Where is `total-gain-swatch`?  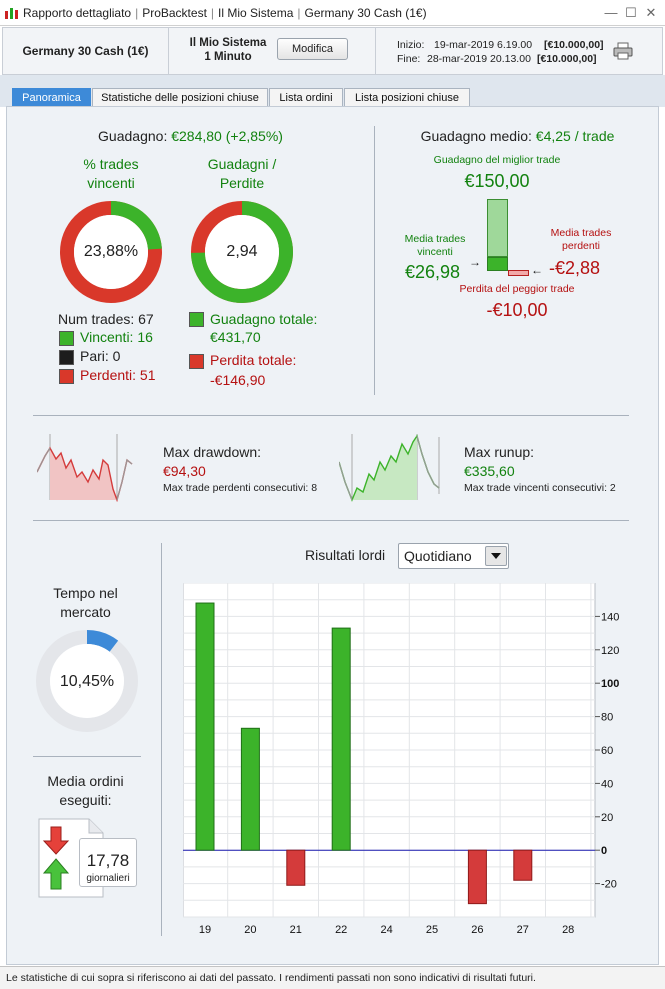
total-gain-swatch is located at coordinates (196, 319).